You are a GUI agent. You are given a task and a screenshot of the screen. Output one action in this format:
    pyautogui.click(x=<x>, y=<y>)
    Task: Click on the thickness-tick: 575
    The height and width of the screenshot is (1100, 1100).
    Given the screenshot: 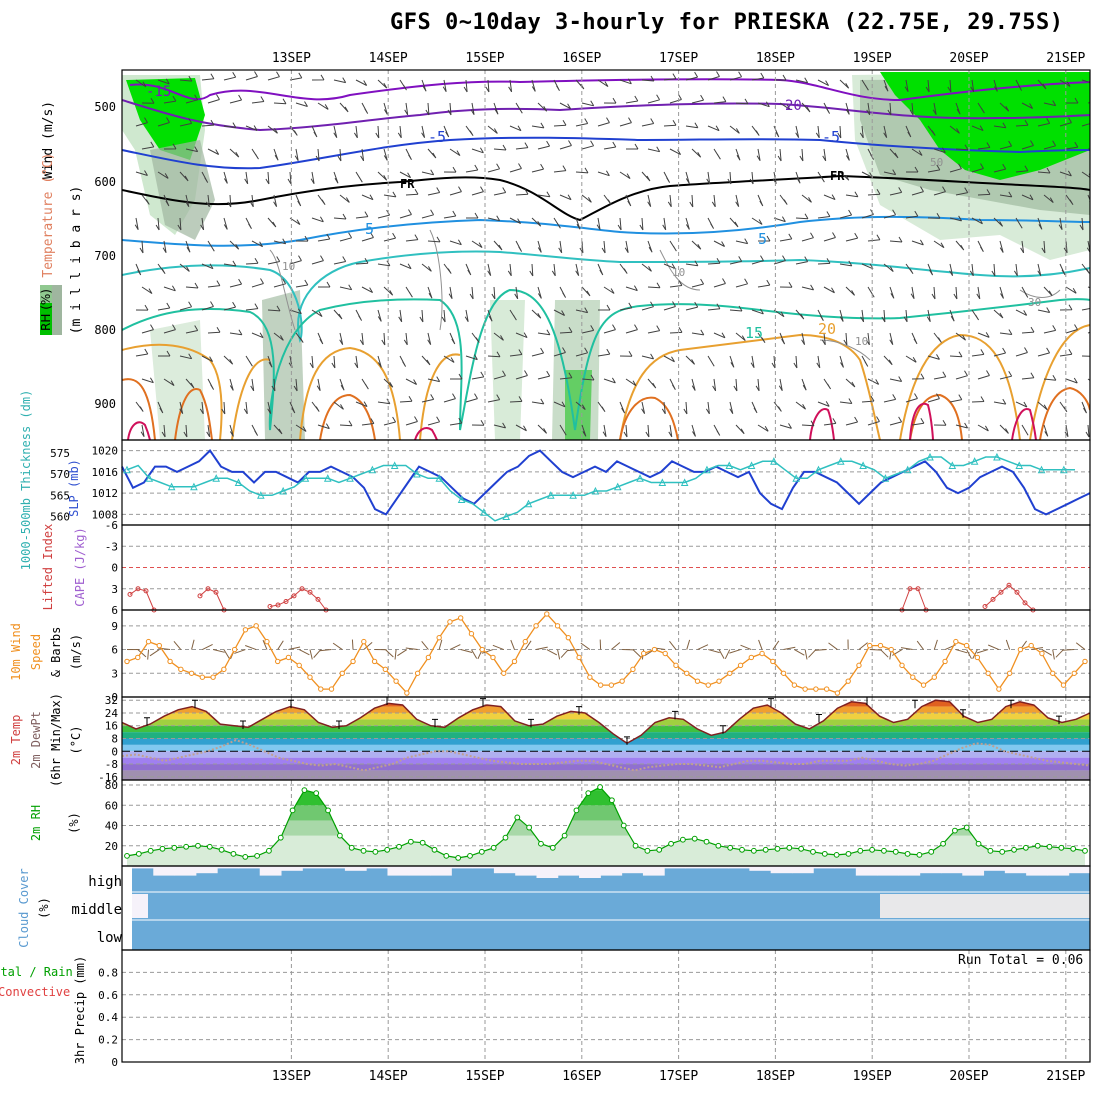 What is the action you would take?
    pyautogui.click(x=60, y=453)
    